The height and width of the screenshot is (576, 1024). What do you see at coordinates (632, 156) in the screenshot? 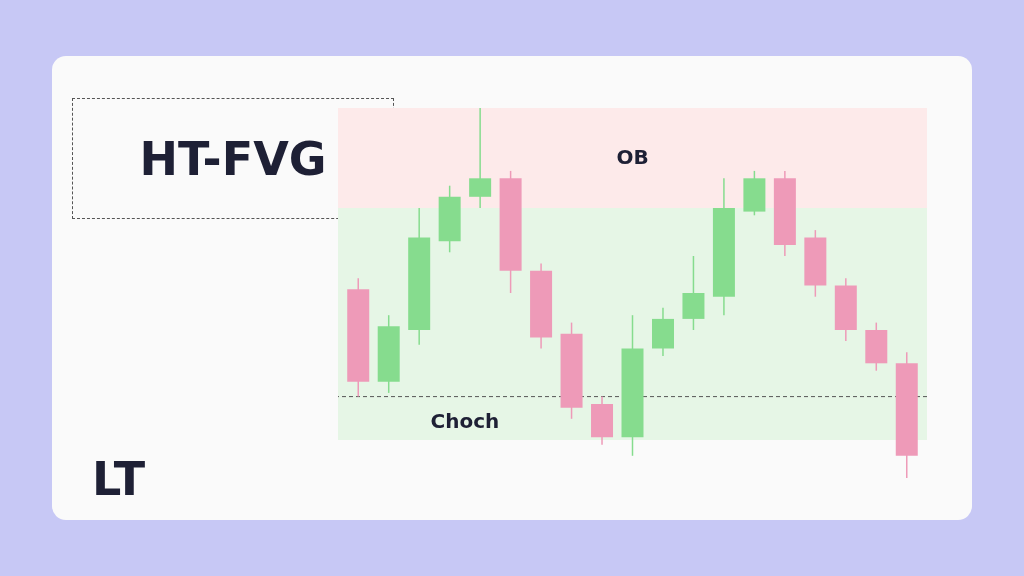
I see `band-label: OB` at bounding box center [632, 156].